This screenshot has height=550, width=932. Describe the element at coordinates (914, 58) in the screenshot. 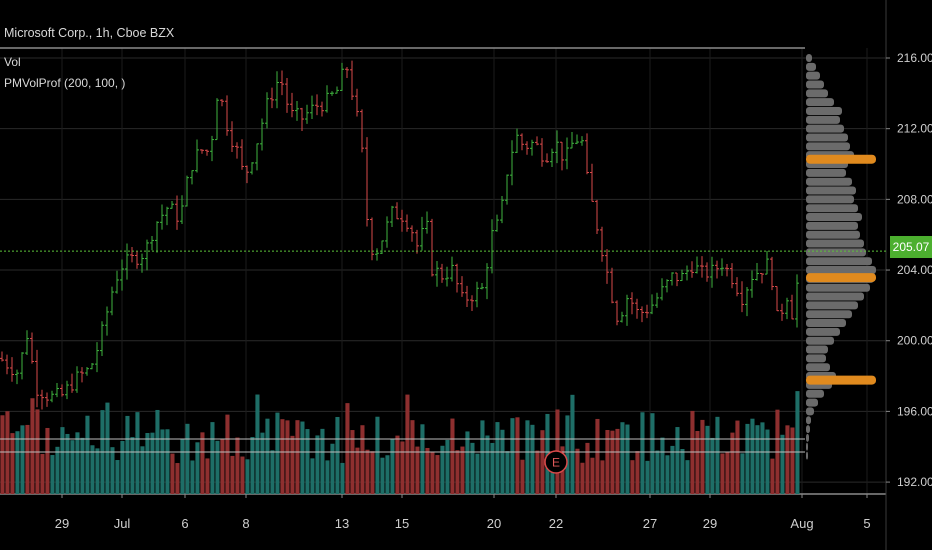

I see `price-tick-label: 216.00` at that location.